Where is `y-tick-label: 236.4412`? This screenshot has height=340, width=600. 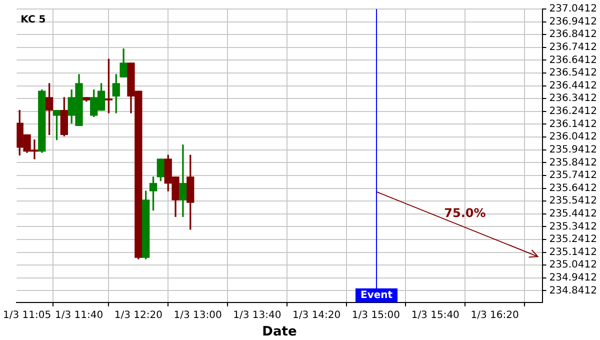 y-tick-label: 236.4412 is located at coordinates (573, 86).